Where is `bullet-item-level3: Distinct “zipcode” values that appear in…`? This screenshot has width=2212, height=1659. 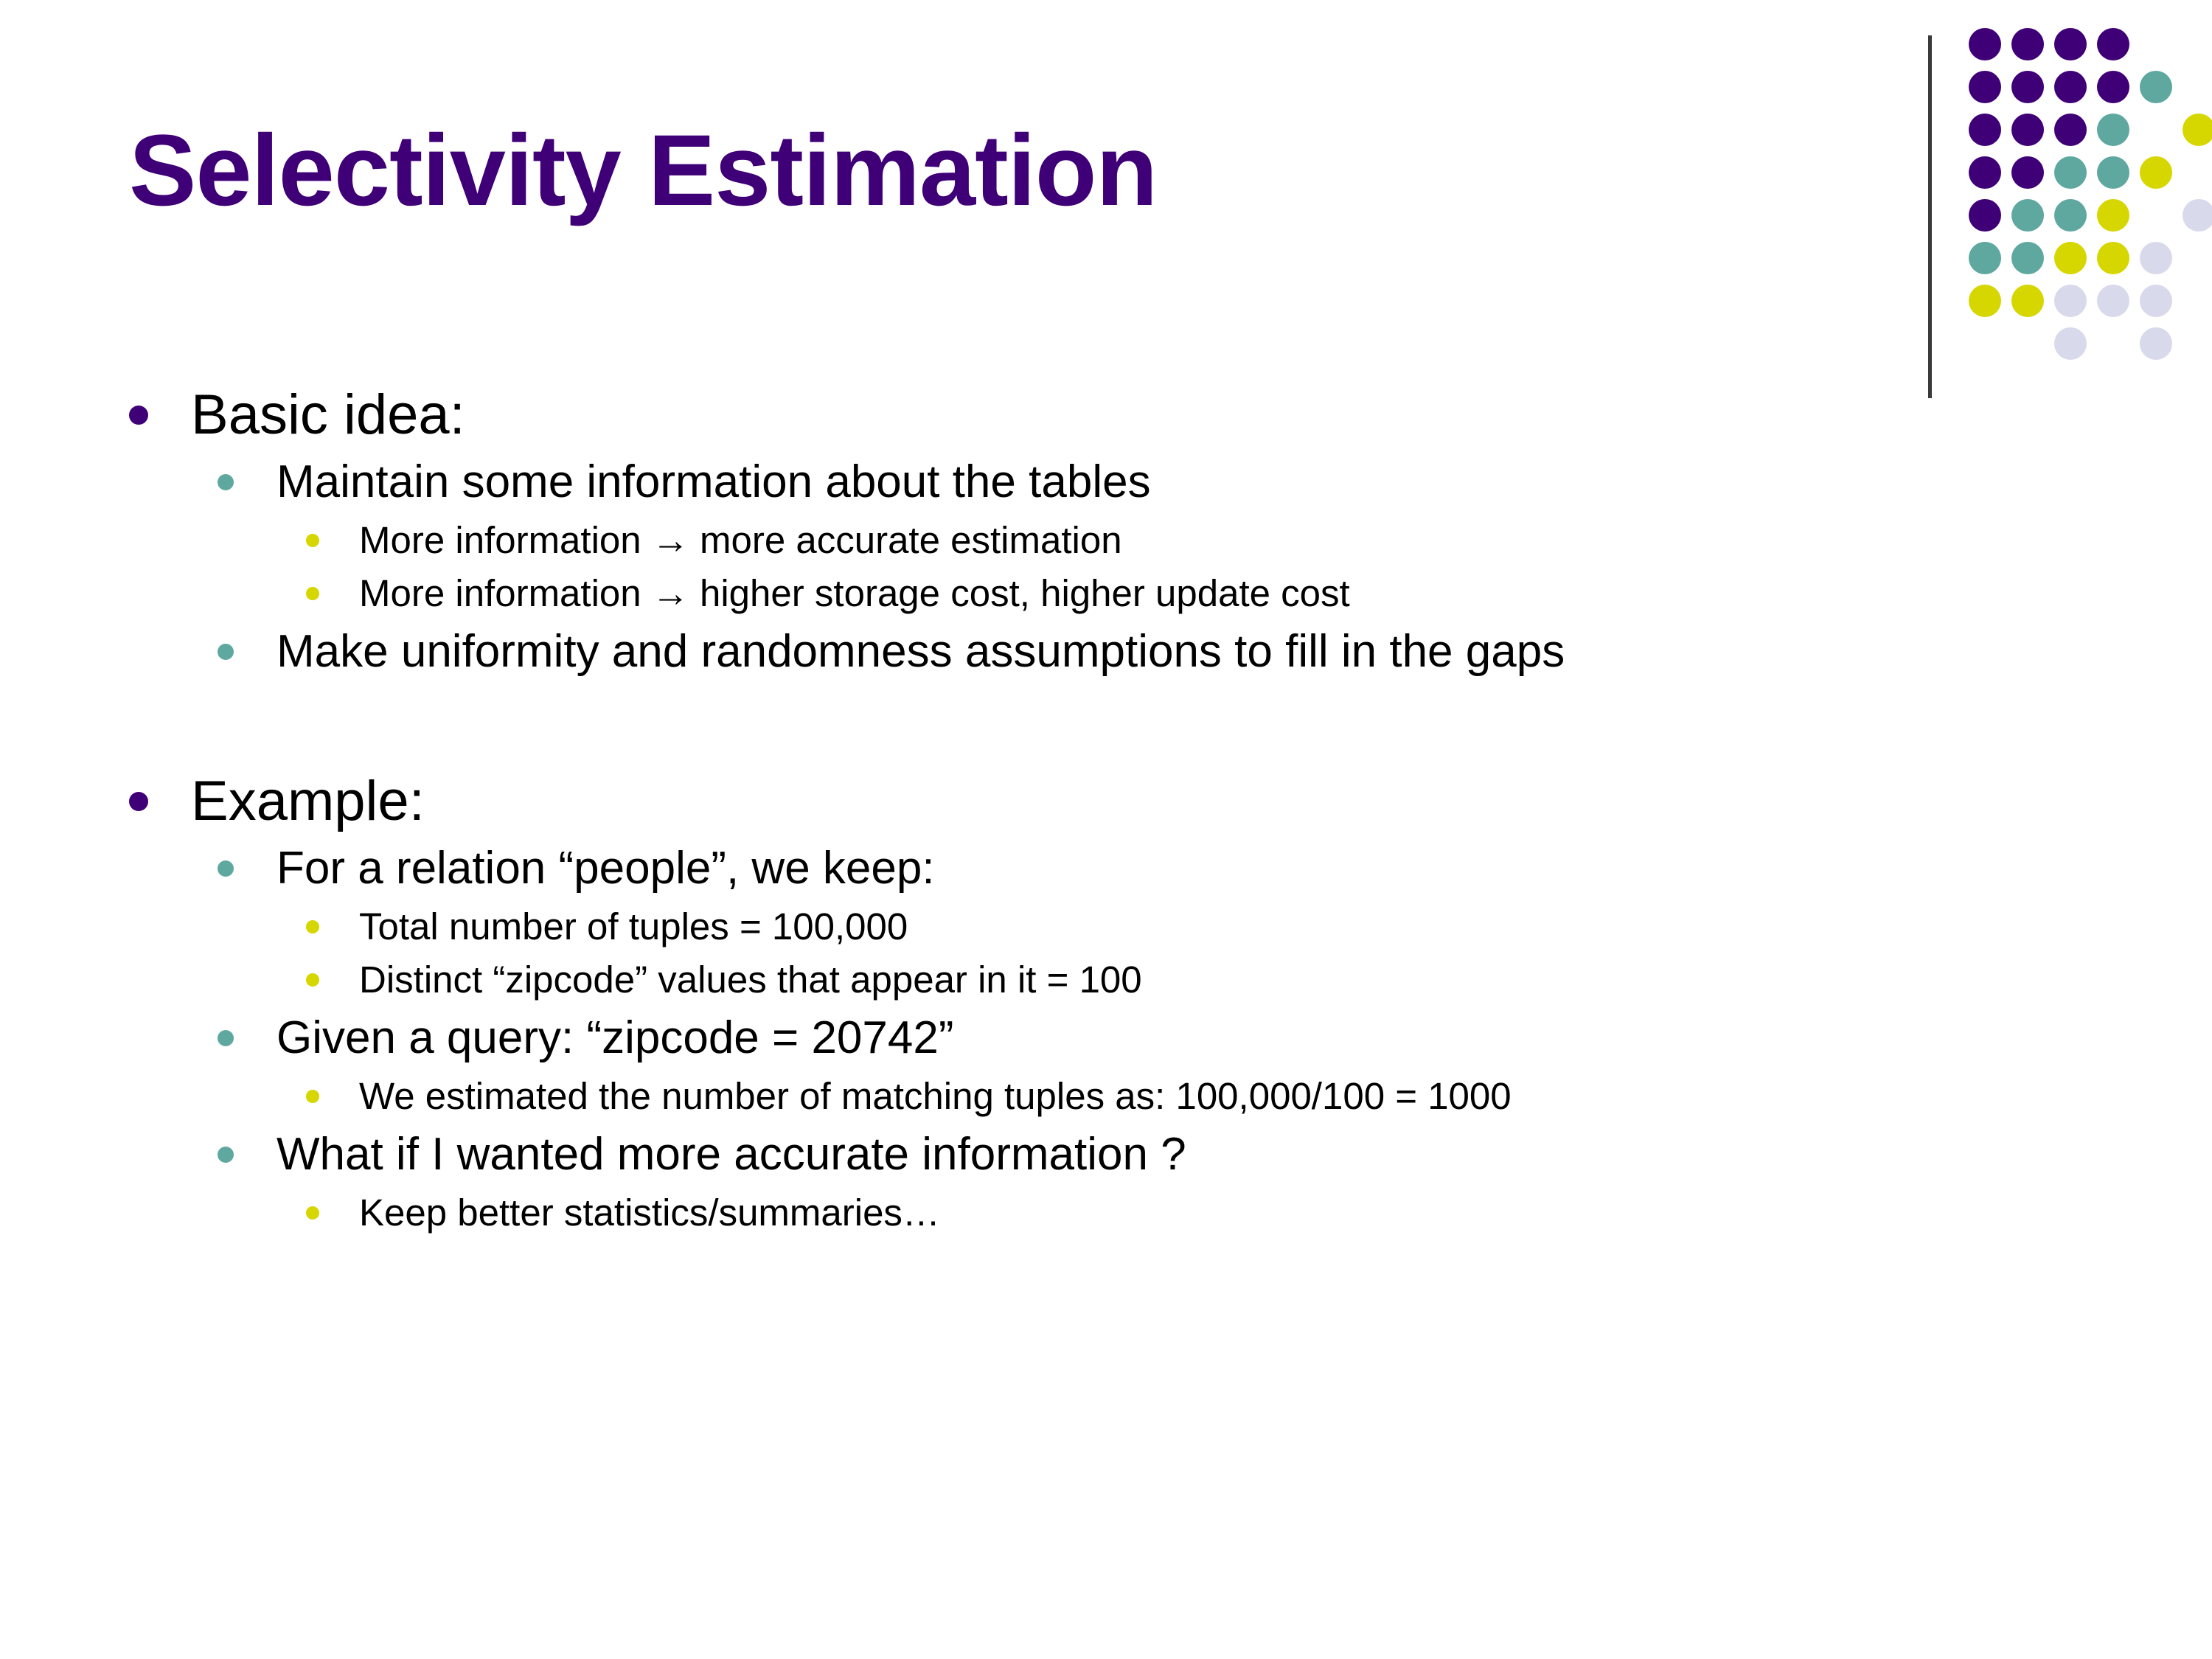 bullet-item-level3: Distinct “zipcode” values that appear in… is located at coordinates (1259, 979).